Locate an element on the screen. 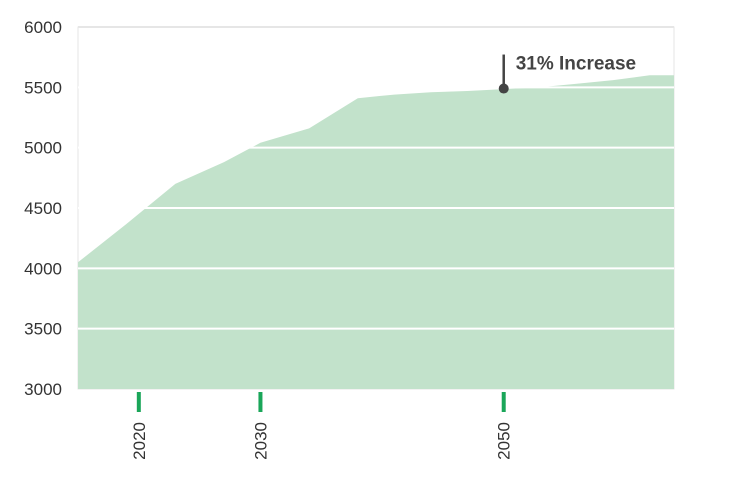 Image resolution: width=730 pixels, height=492 pixels. x-tick-label-2050: 2050 is located at coordinates (504, 441).